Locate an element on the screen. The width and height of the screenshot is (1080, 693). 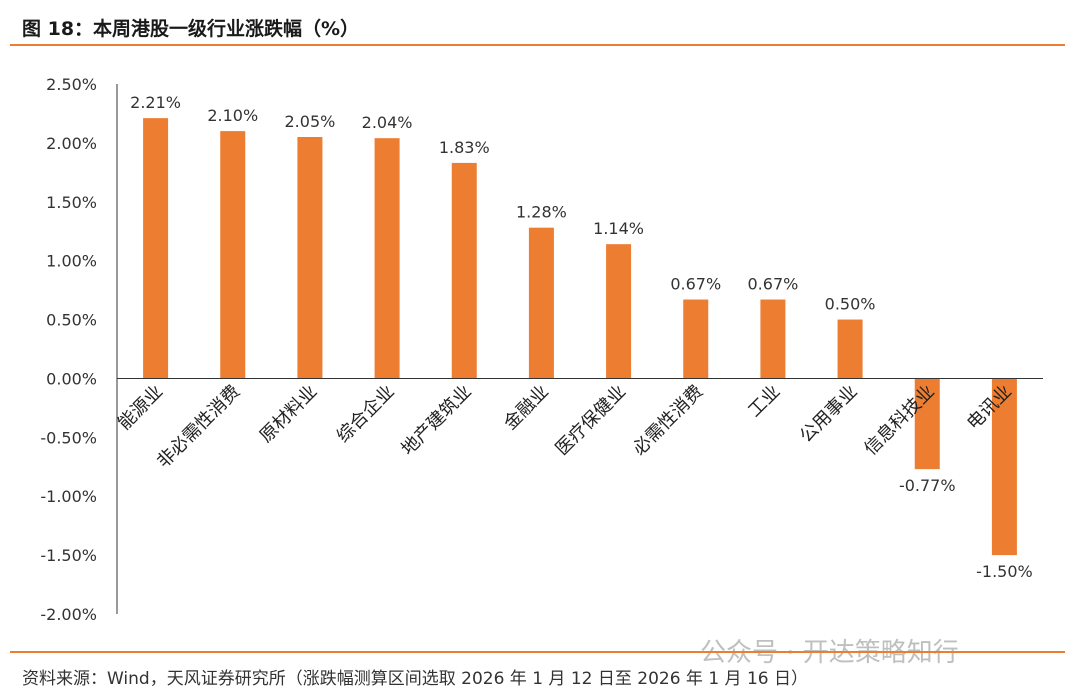
y-tick-label: 2.00% is located at coordinates (71, 143).